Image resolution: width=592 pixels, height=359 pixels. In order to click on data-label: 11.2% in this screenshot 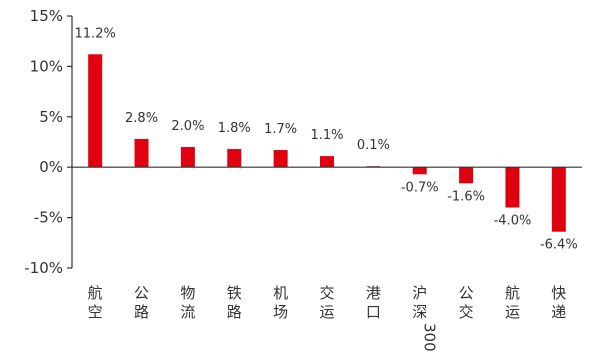, I will do `click(95, 33)`.